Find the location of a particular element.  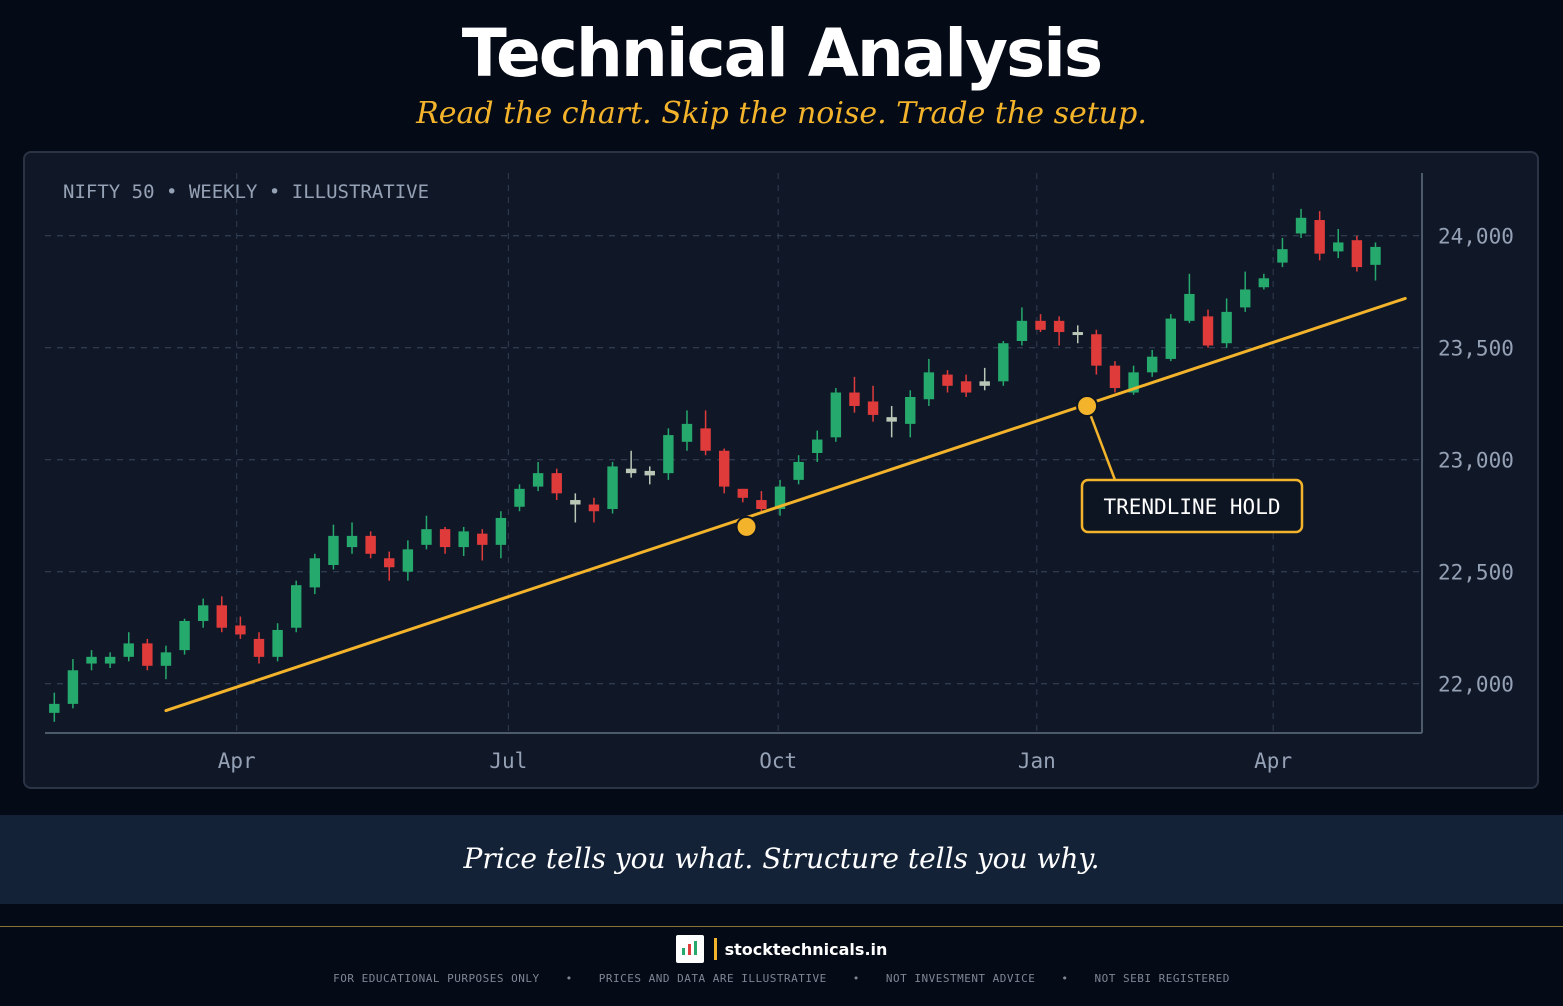

y-tick-label: 22,500 is located at coordinates (1476, 573).